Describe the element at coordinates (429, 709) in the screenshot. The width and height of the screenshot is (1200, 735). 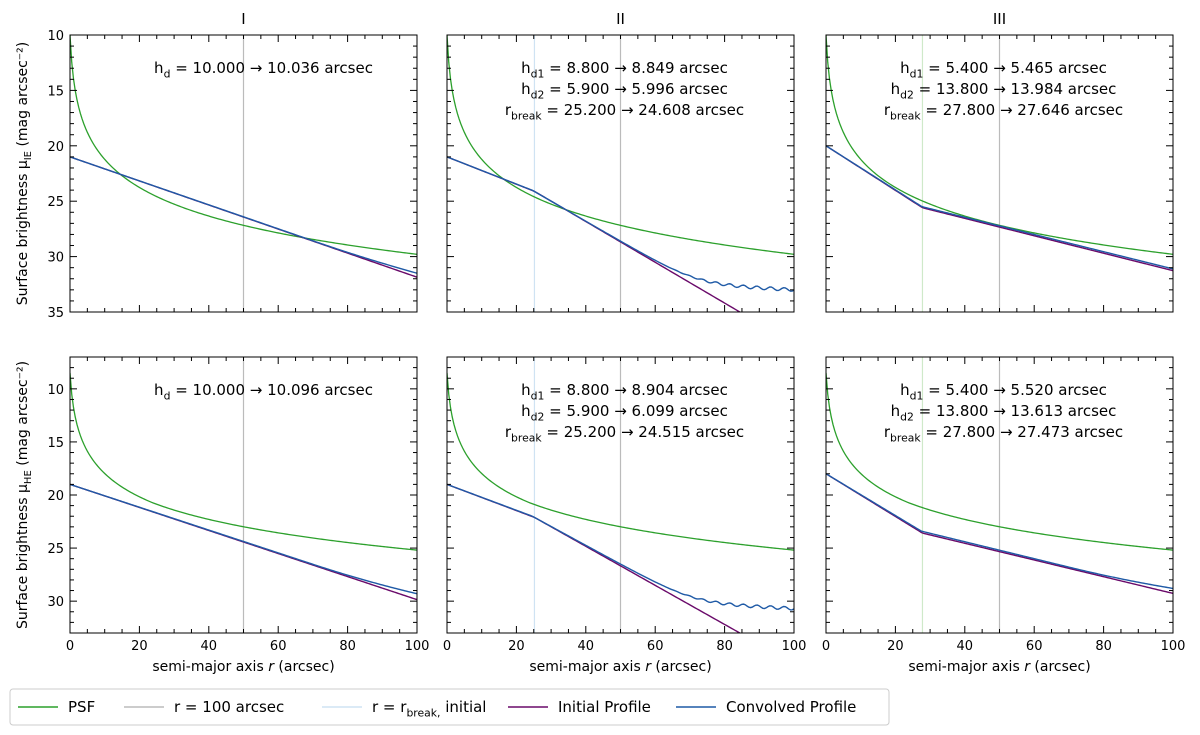
I see `legend-label-breakline: r = rbreak,​ initial` at that location.